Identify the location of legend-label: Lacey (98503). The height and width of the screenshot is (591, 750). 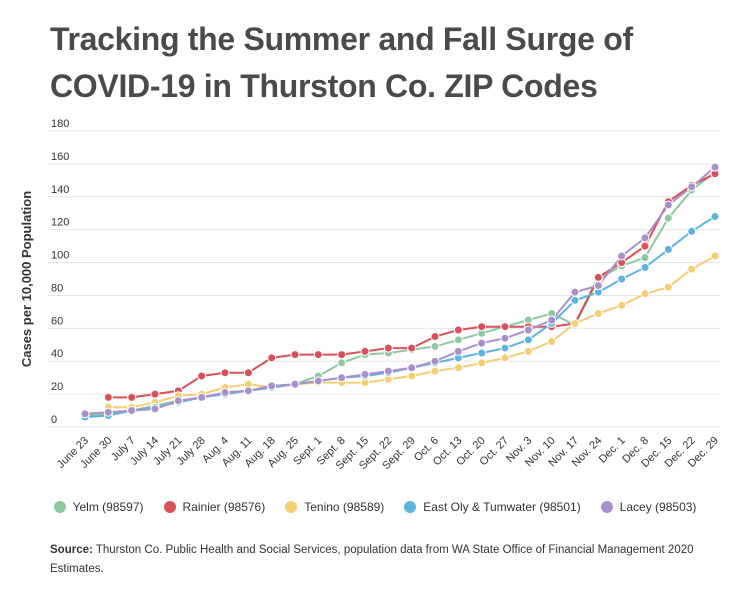
(658, 507).